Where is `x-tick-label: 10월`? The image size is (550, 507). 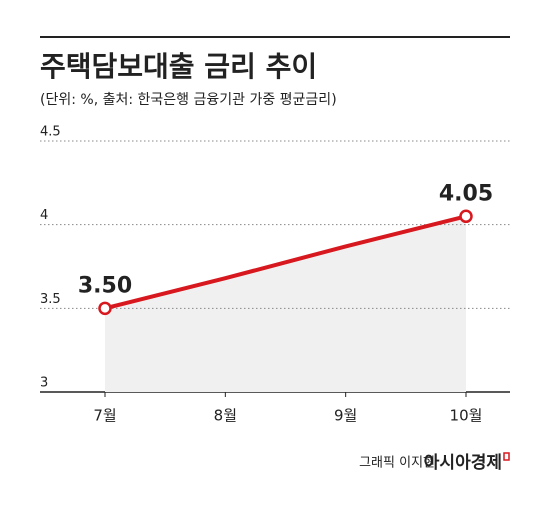 x-tick-label: 10월 is located at coordinates (466, 416).